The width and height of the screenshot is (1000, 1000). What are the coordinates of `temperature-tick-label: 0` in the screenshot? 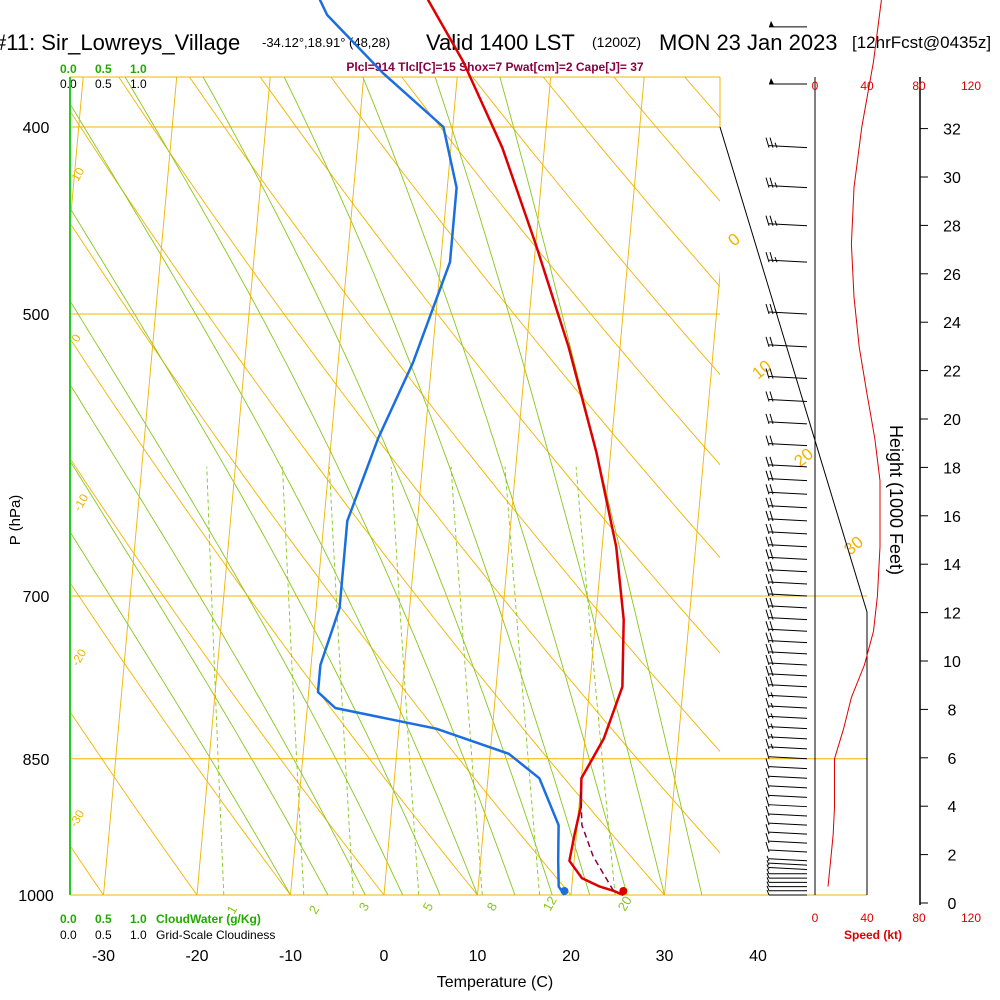 It's located at (384, 956).